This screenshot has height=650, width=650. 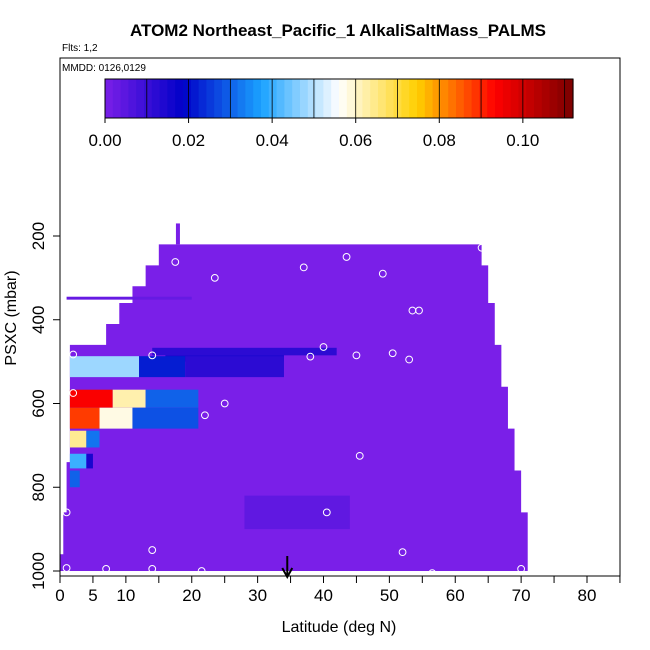 What do you see at coordinates (389, 595) in the screenshot?
I see `x-tick-label: 50` at bounding box center [389, 595].